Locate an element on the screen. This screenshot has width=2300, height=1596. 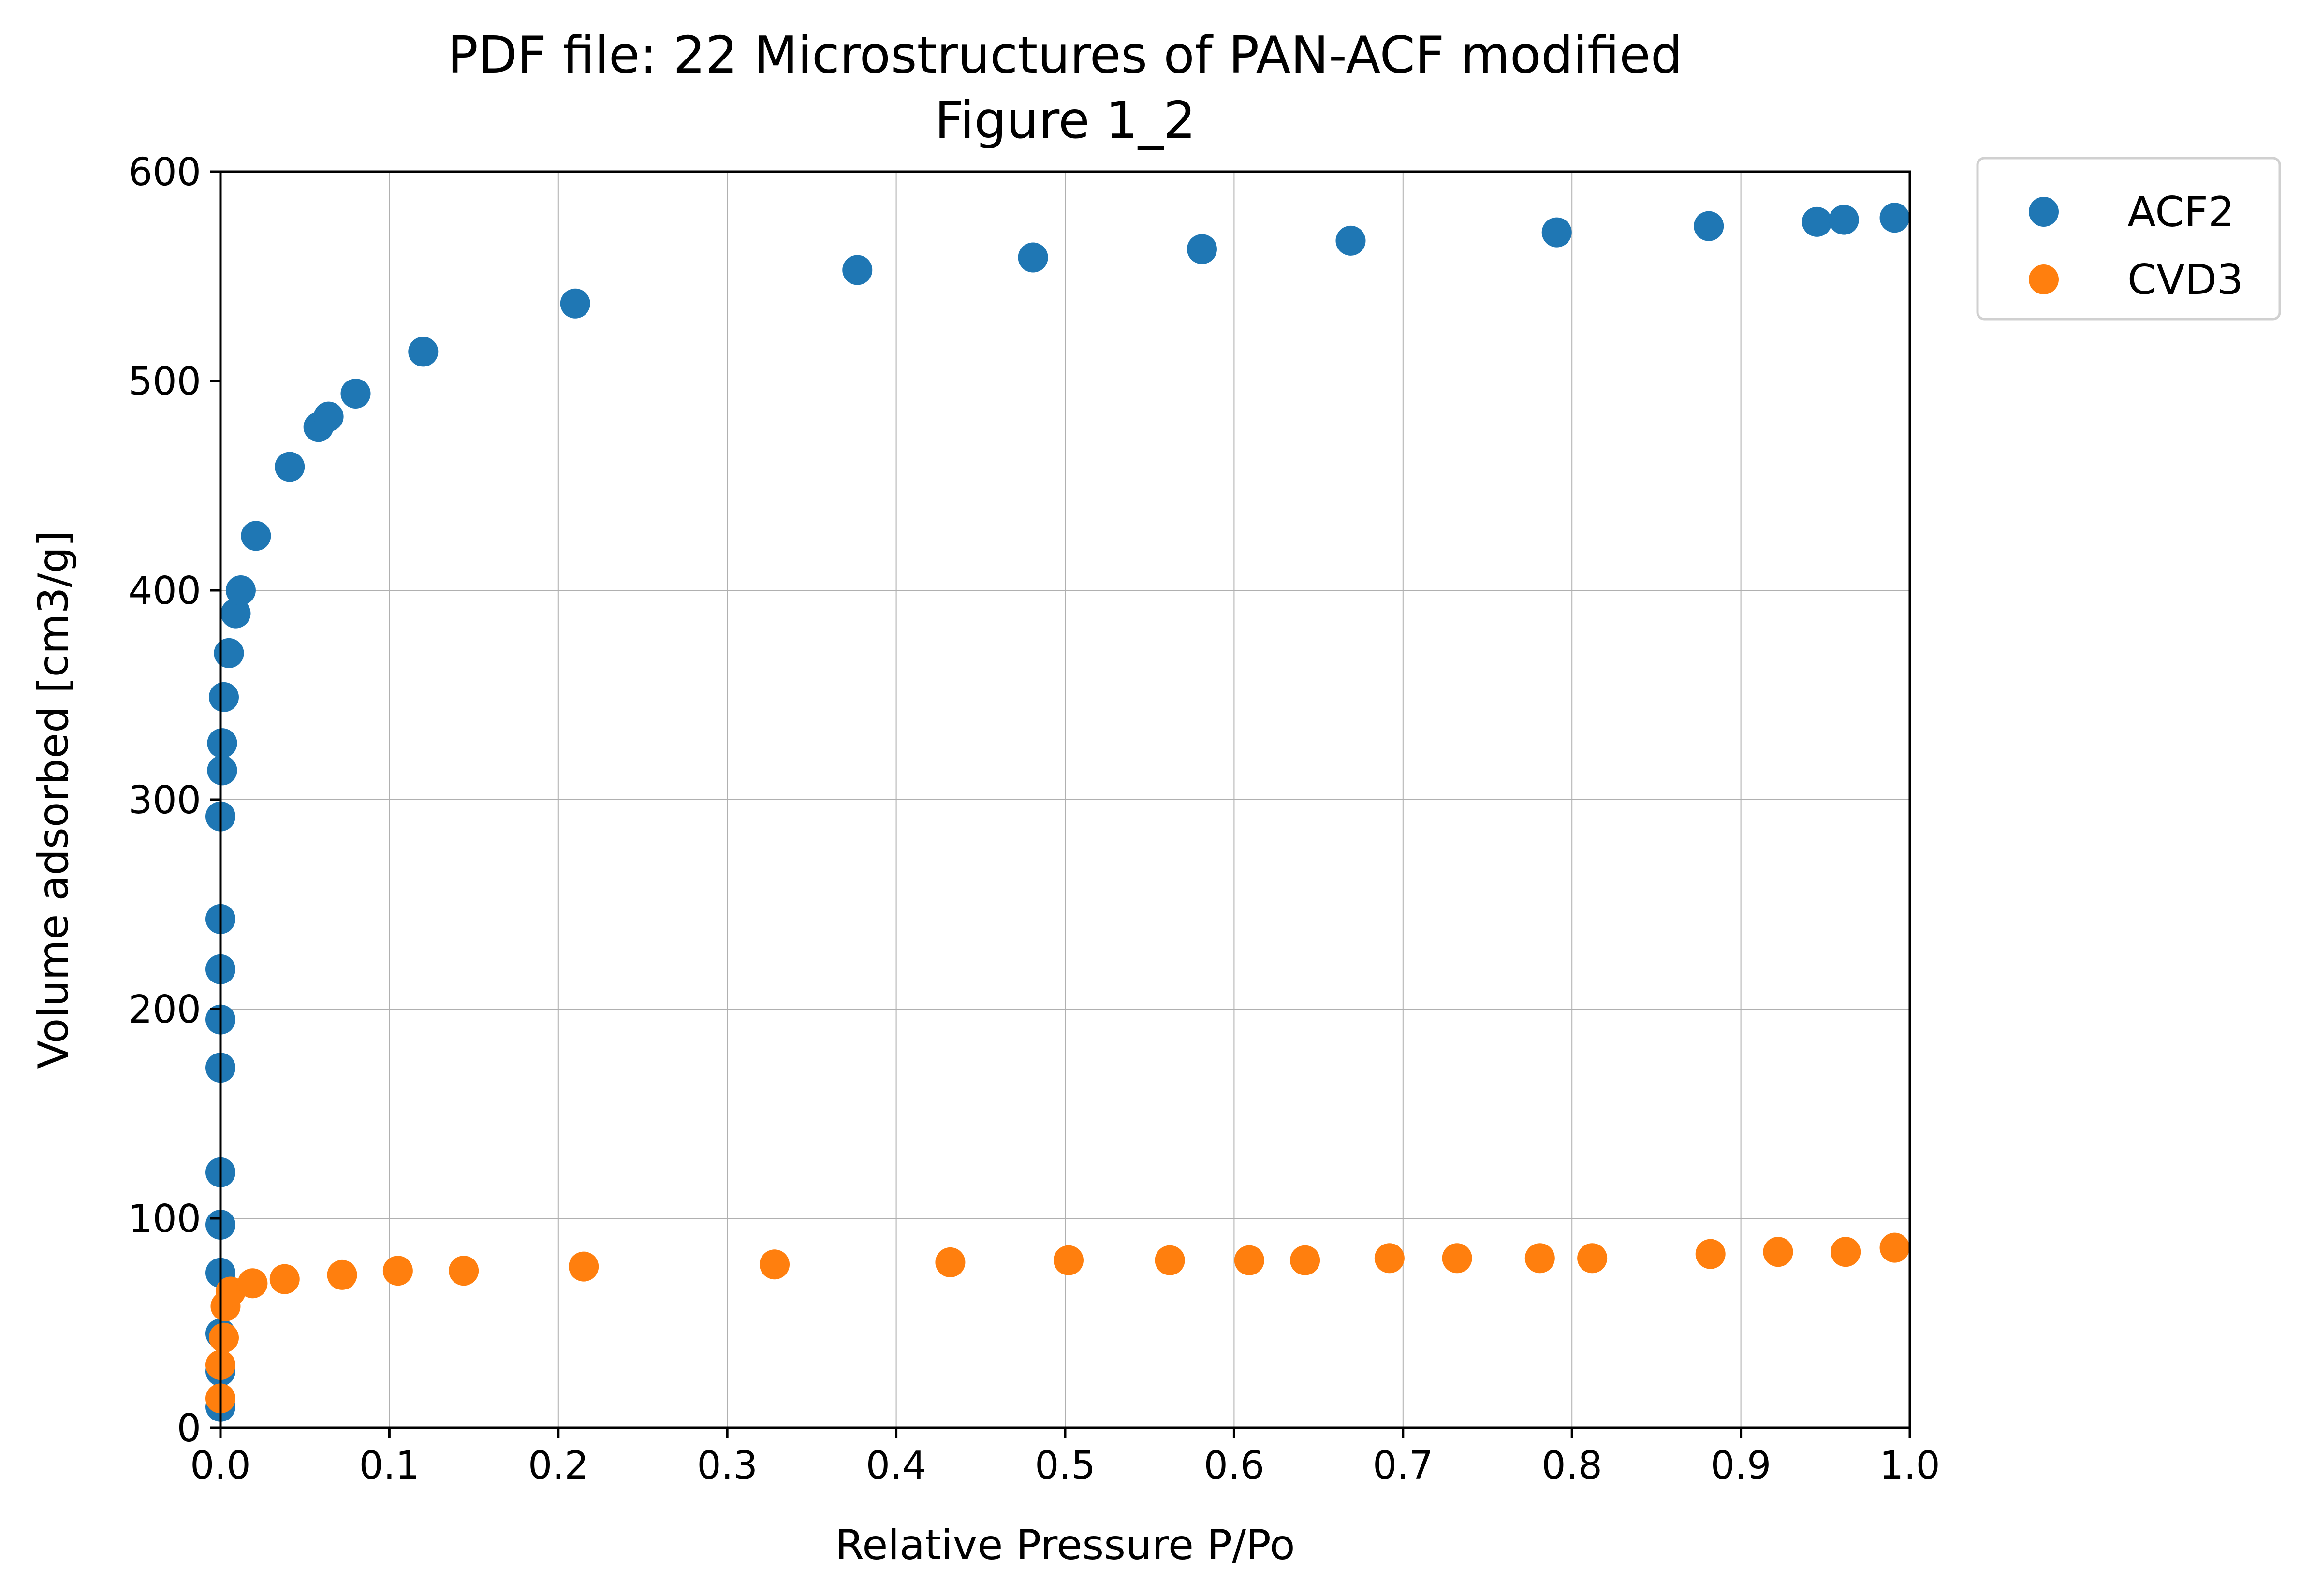
y-tick-label: 500 is located at coordinates (165, 381).